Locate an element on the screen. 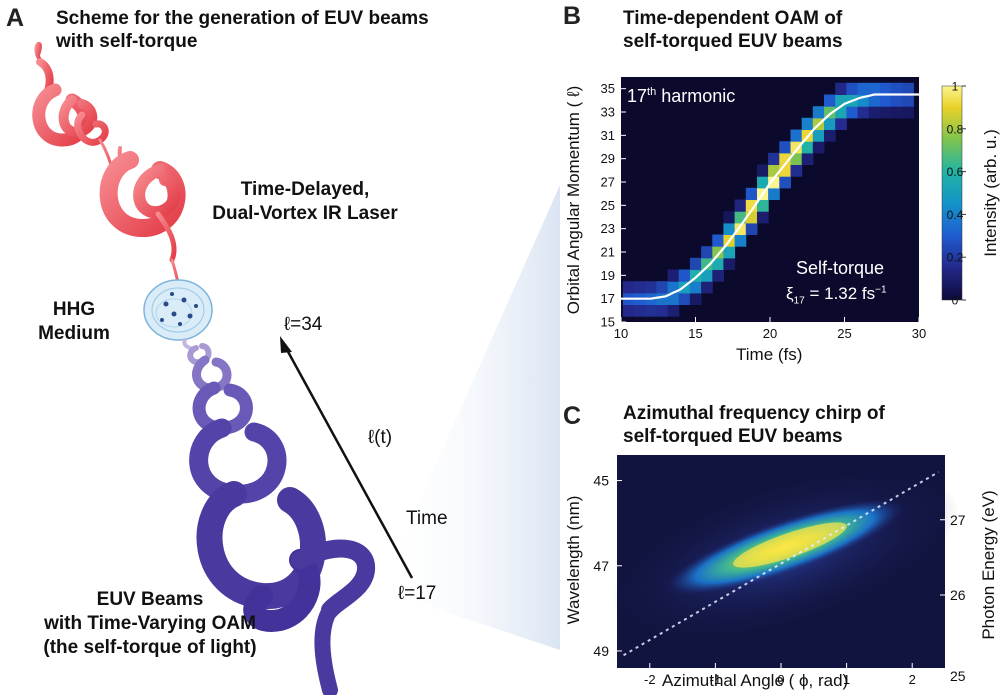 The height and width of the screenshot is (695, 1000). euv-beams-label-line1: EUV Beams is located at coordinates (150, 599).